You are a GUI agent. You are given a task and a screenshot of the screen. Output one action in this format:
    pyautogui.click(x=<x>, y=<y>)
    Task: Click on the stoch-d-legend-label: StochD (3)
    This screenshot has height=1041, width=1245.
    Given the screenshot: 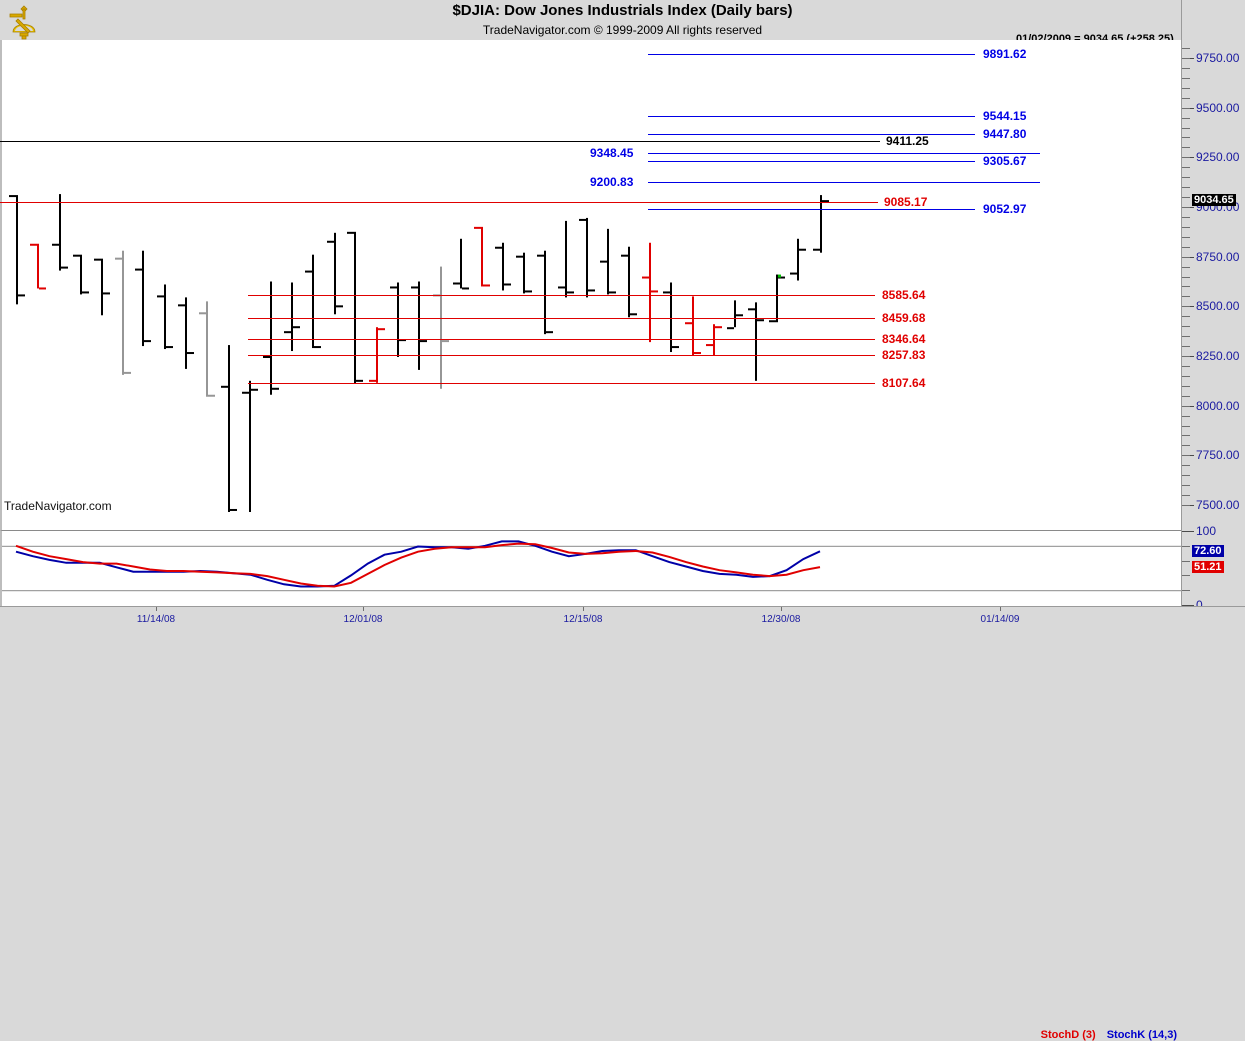 What is the action you would take?
    pyautogui.click(x=1068, y=1035)
    